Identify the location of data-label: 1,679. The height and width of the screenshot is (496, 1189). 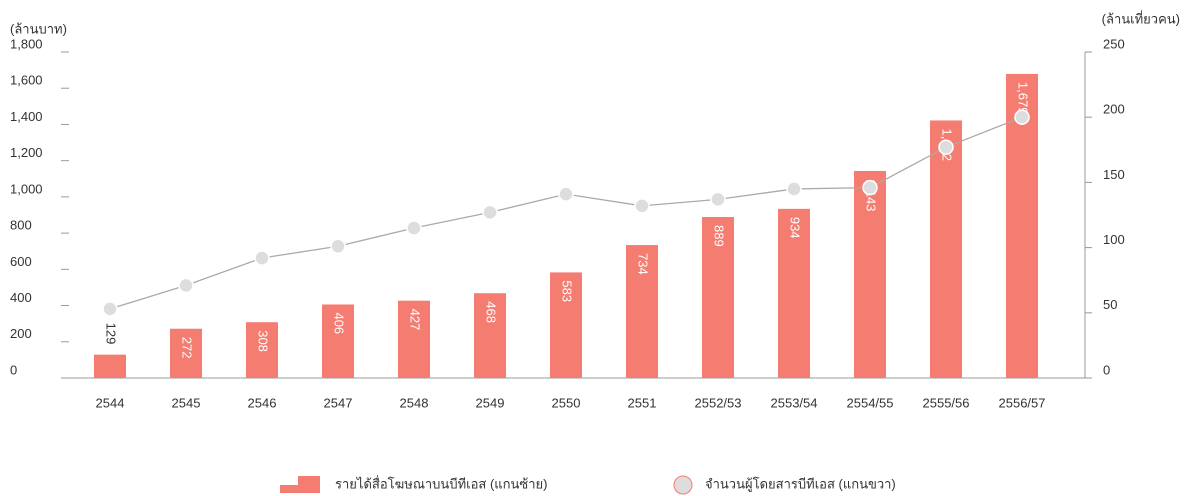
(1023, 98).